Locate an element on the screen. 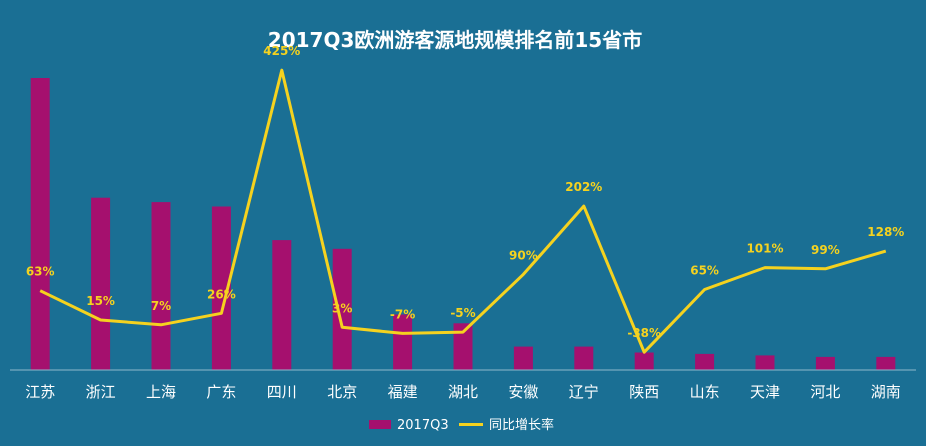  bar-上海 is located at coordinates (161, 286).